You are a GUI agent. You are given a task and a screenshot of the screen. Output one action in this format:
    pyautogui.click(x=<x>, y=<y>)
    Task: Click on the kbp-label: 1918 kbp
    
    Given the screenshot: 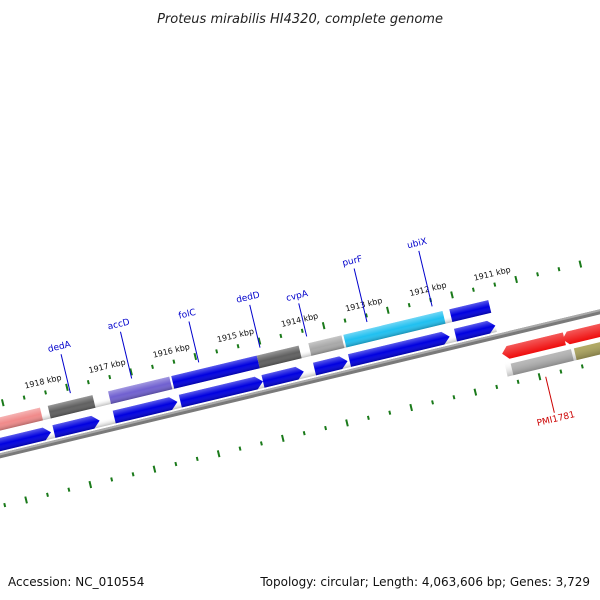 What is the action you would take?
    pyautogui.click(x=43, y=382)
    